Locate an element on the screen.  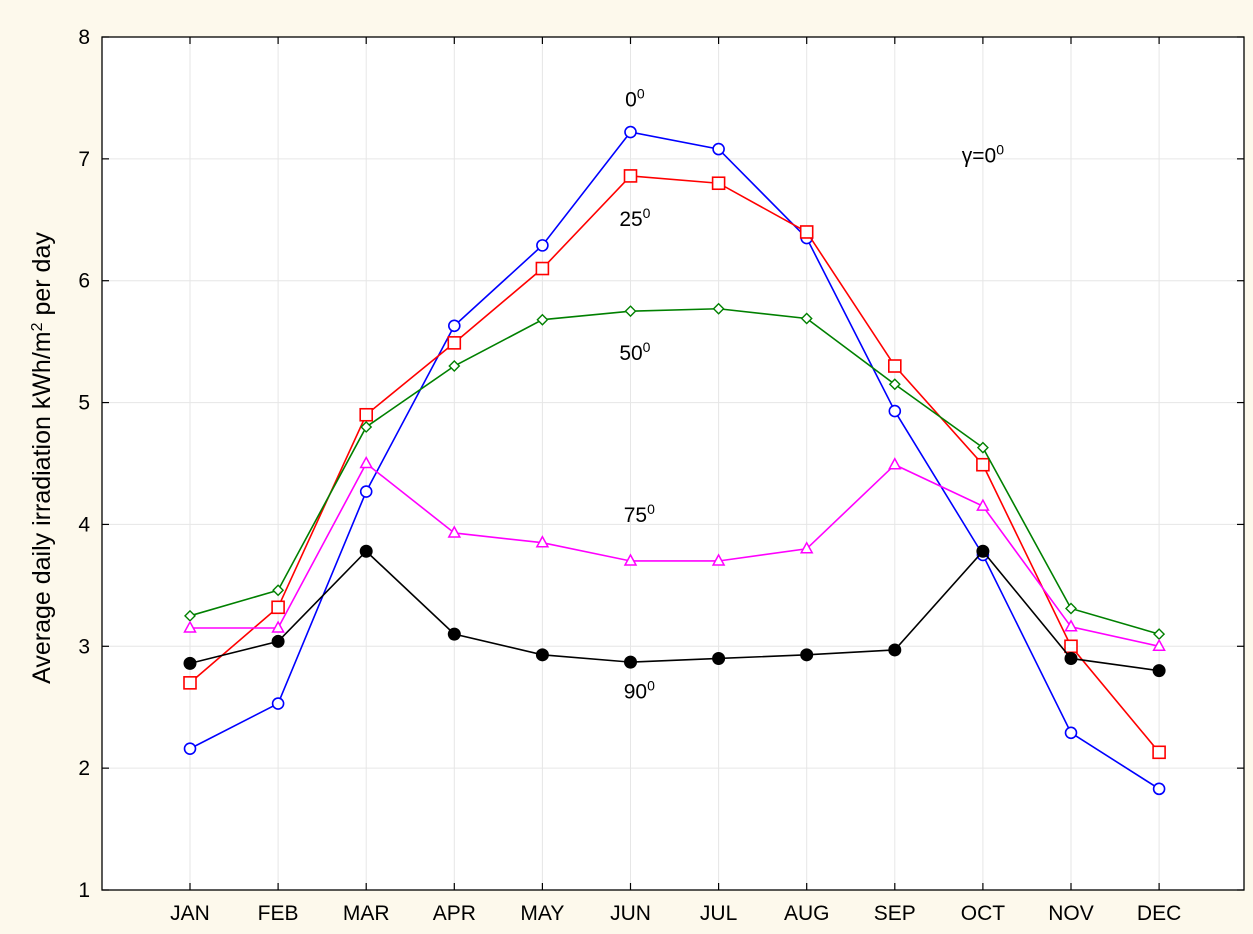
y-tick-label: 3 is located at coordinates (84, 646).